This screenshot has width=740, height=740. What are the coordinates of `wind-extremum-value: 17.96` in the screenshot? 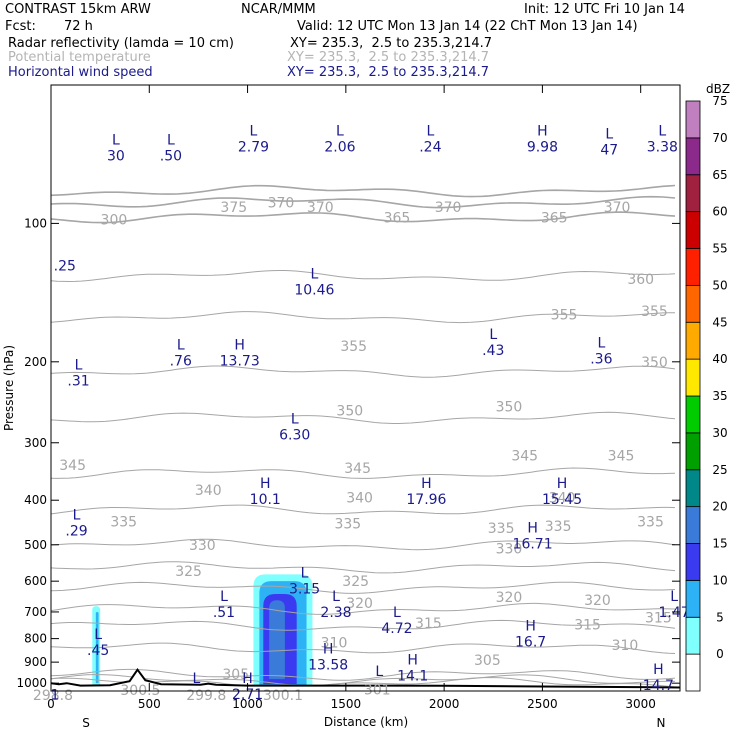 It's located at (426, 500).